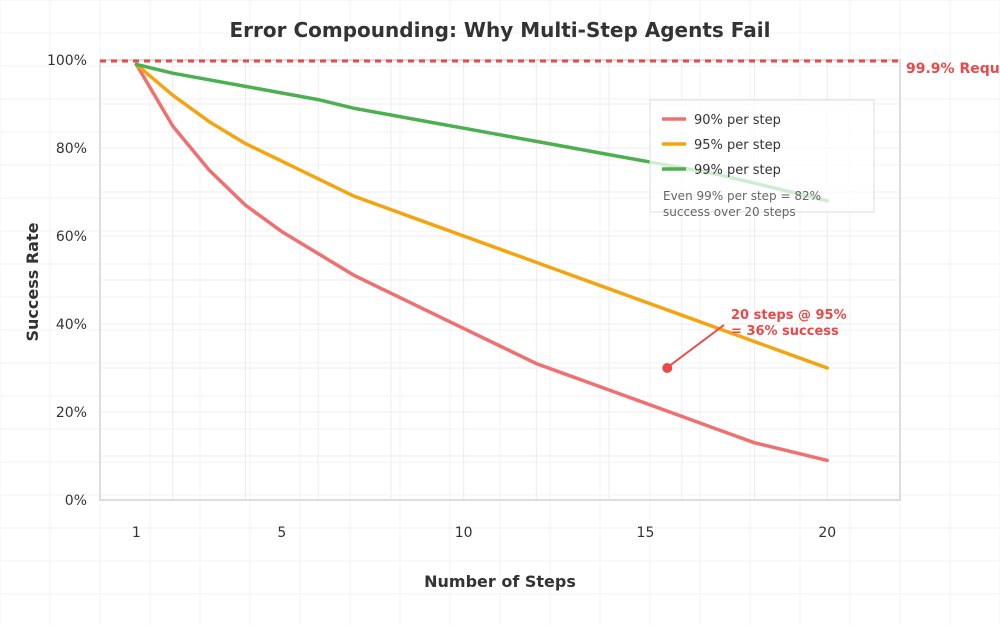  What do you see at coordinates (464, 533) in the screenshot?
I see `x-tick-label: 10` at bounding box center [464, 533].